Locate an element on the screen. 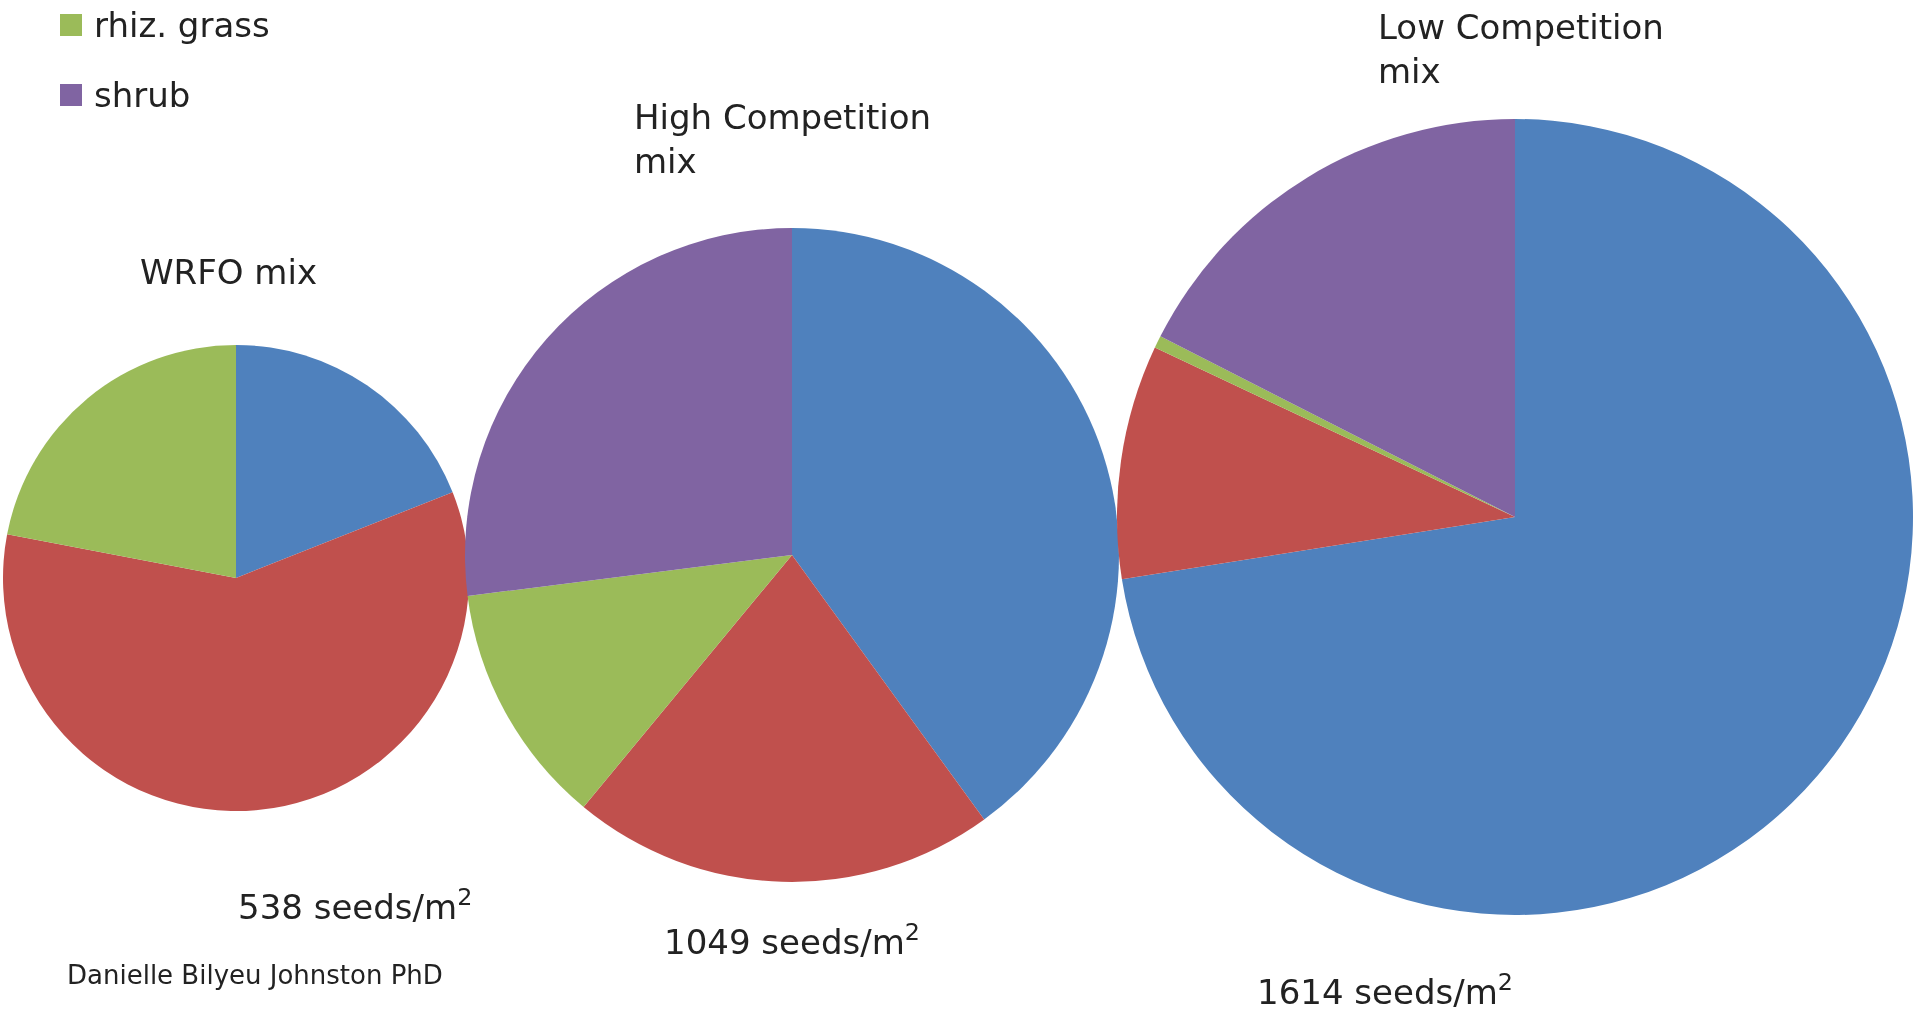 This screenshot has width=1920, height=1016. text: 538 seeds/m$^{2}$ is located at coordinates (355, 905).